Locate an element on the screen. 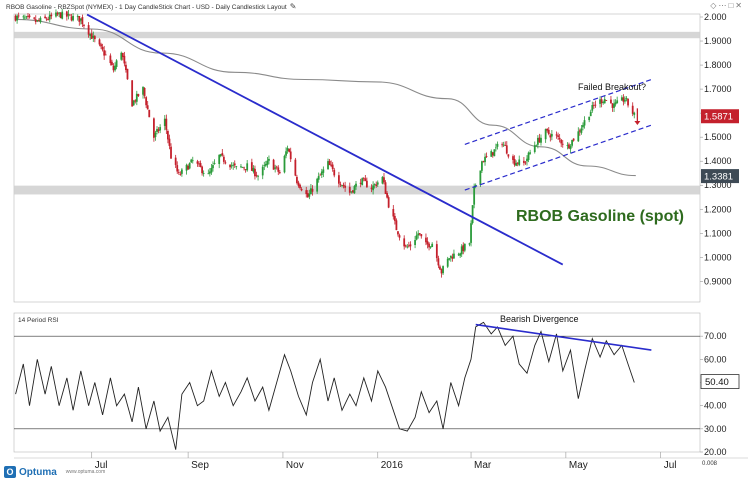 This screenshot has width=750, height=493. more-icon: ⋯ is located at coordinates (723, 5).